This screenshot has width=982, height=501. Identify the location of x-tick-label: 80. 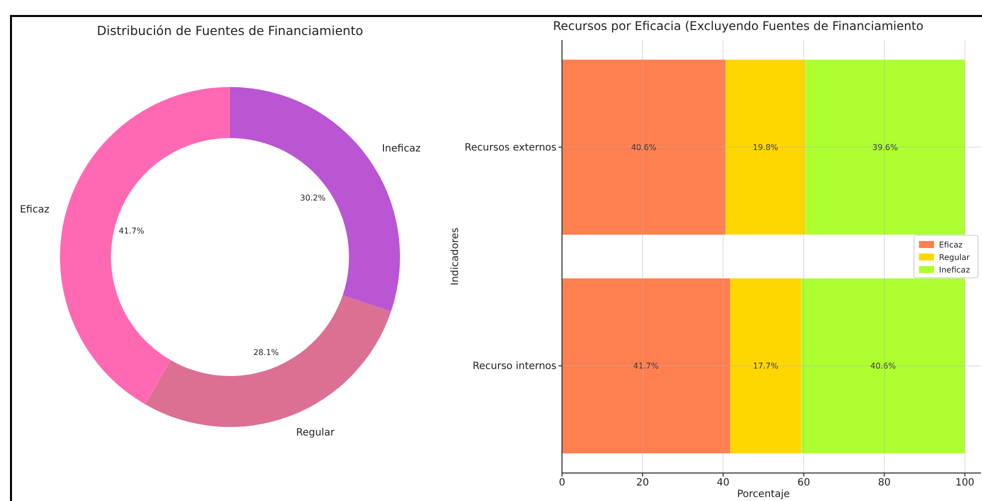
(884, 483).